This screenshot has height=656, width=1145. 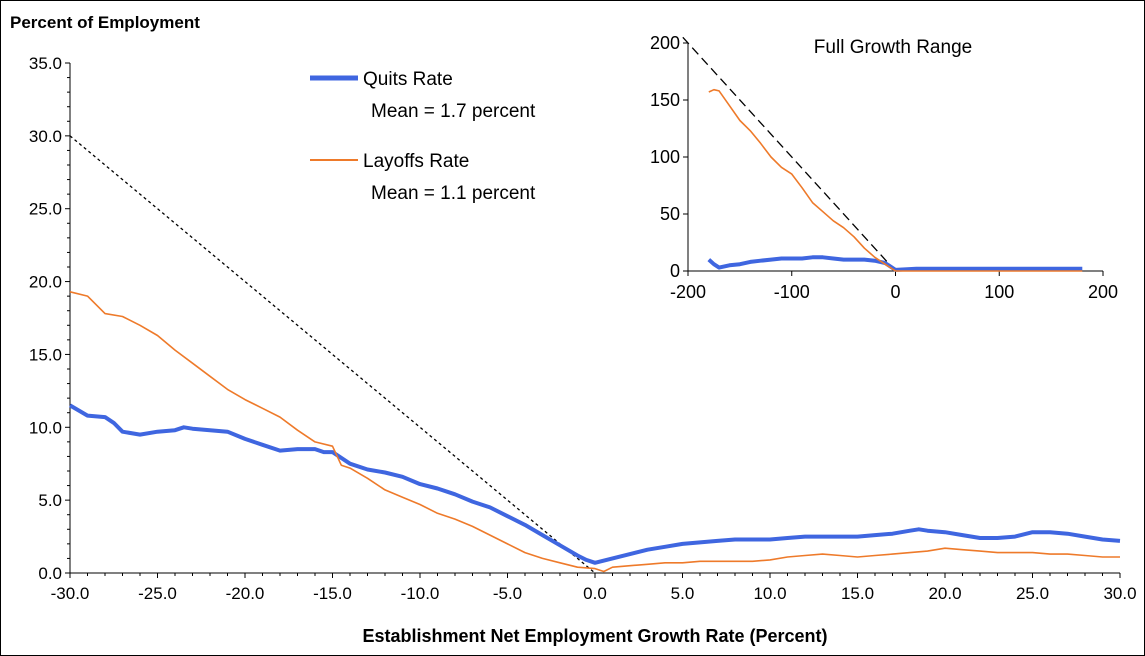 What do you see at coordinates (416, 161) in the screenshot?
I see `legend-label-layoffs: Layoffs Rate` at bounding box center [416, 161].